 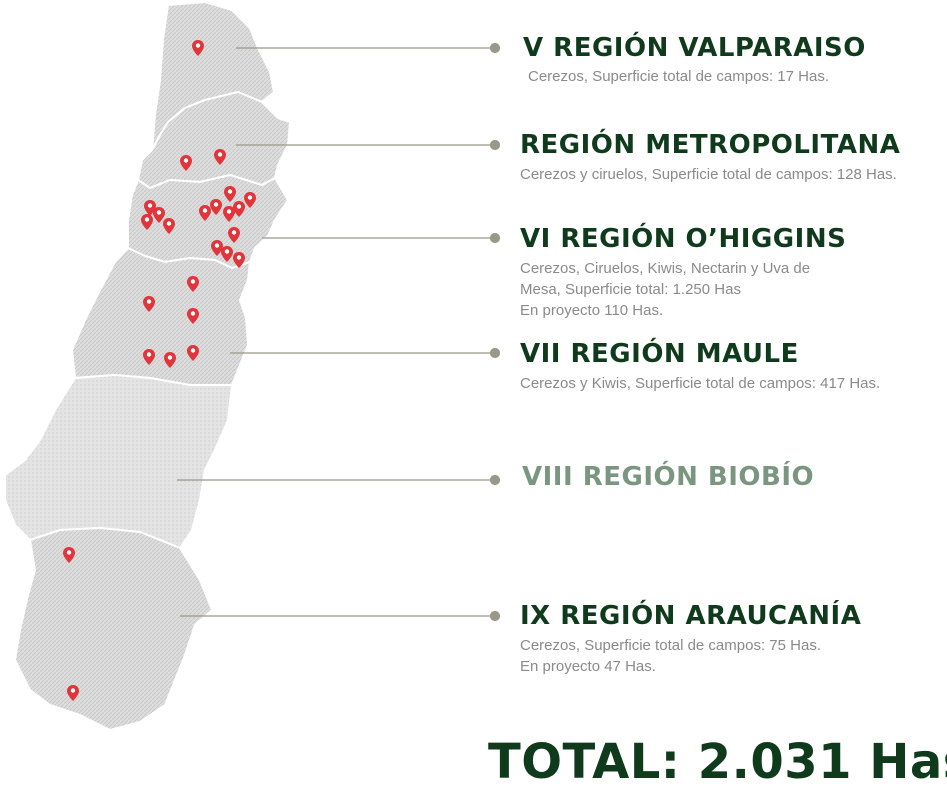 What do you see at coordinates (630, 289) in the screenshot?
I see `region-description-line: Mesa, Superficie total: 1.250 Has` at bounding box center [630, 289].